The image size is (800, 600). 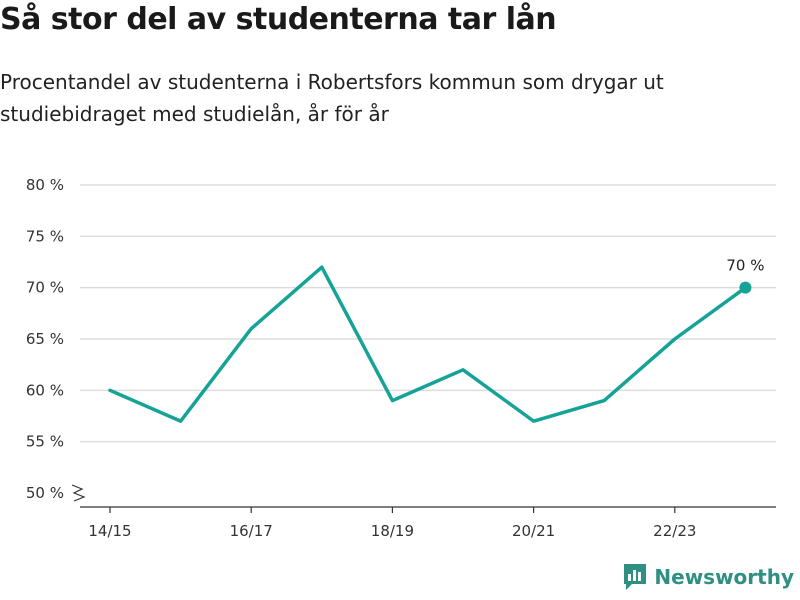 What do you see at coordinates (423, 496) in the screenshot?
I see `x-axis` at bounding box center [423, 496].